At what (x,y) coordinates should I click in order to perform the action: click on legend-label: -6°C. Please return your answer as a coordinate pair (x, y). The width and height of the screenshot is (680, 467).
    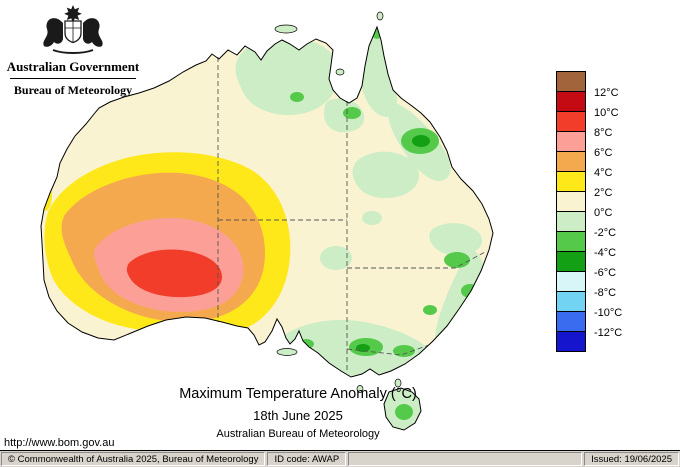
    Looking at the image, I should click on (605, 273).